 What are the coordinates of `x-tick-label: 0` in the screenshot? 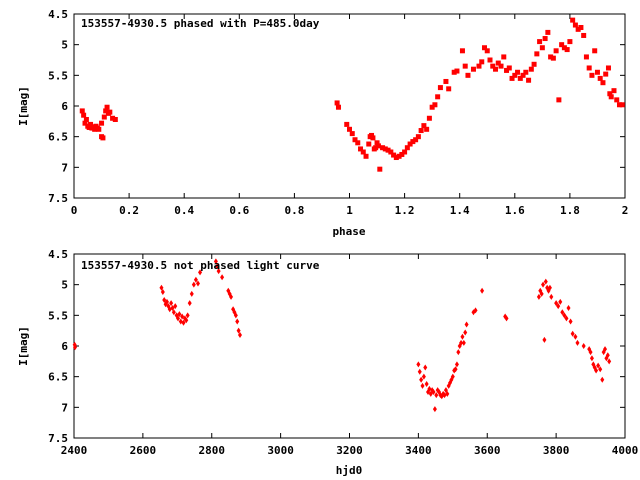 It's located at (74, 210).